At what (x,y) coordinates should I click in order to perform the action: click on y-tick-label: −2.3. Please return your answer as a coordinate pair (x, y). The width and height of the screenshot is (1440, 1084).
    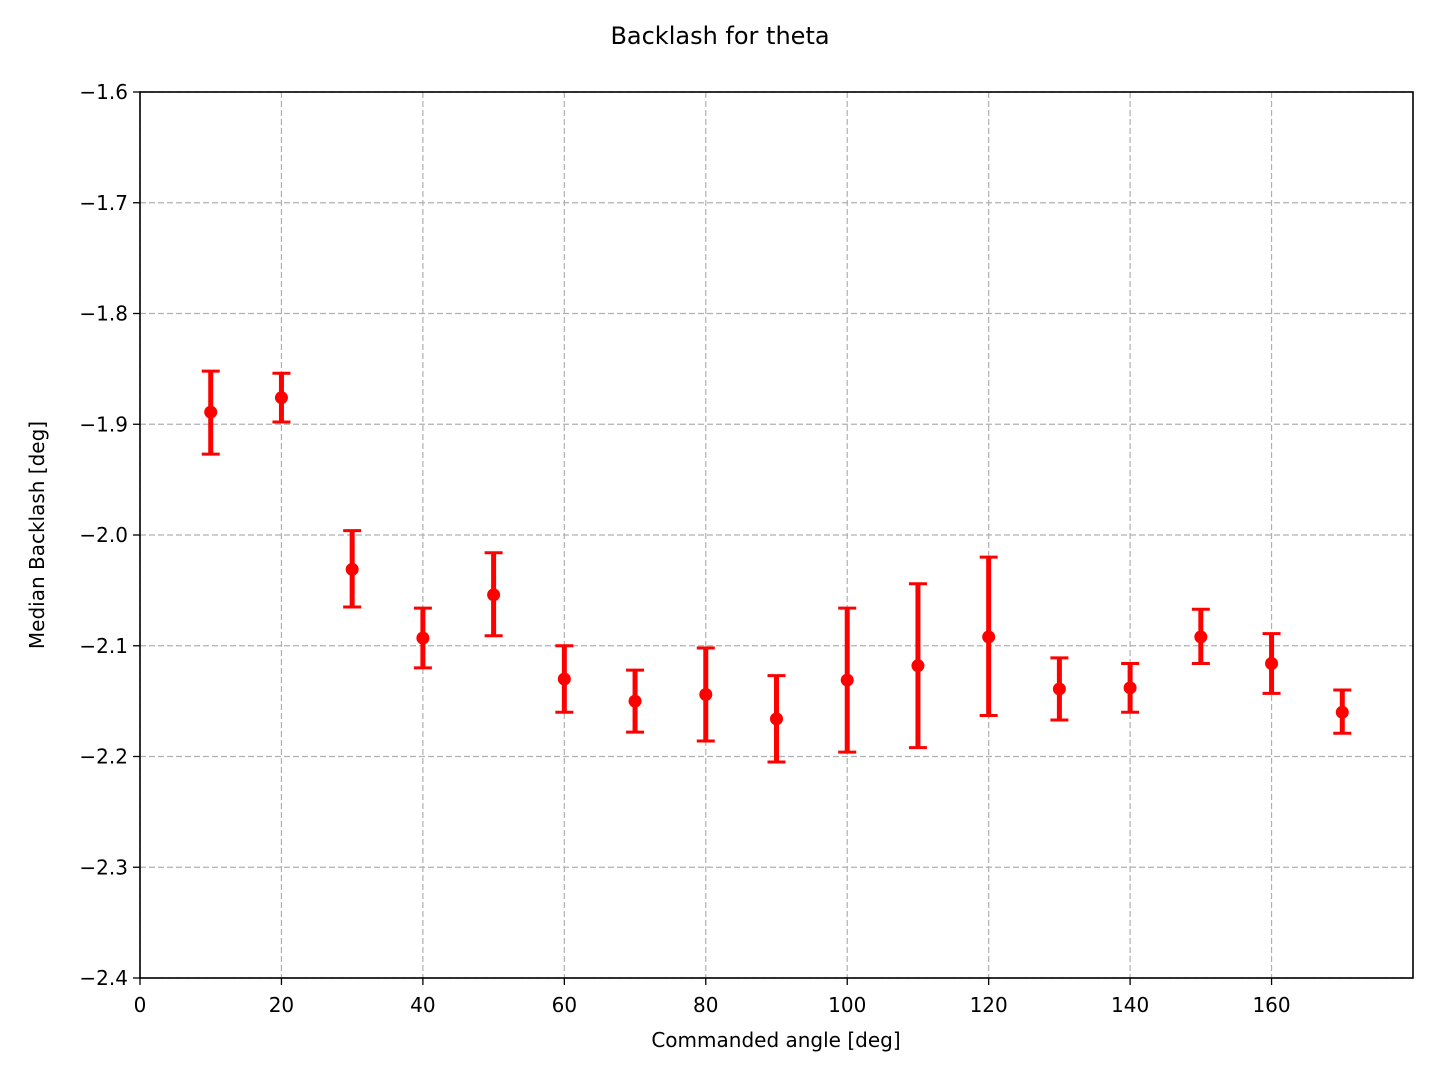
    Looking at the image, I should click on (103, 867).